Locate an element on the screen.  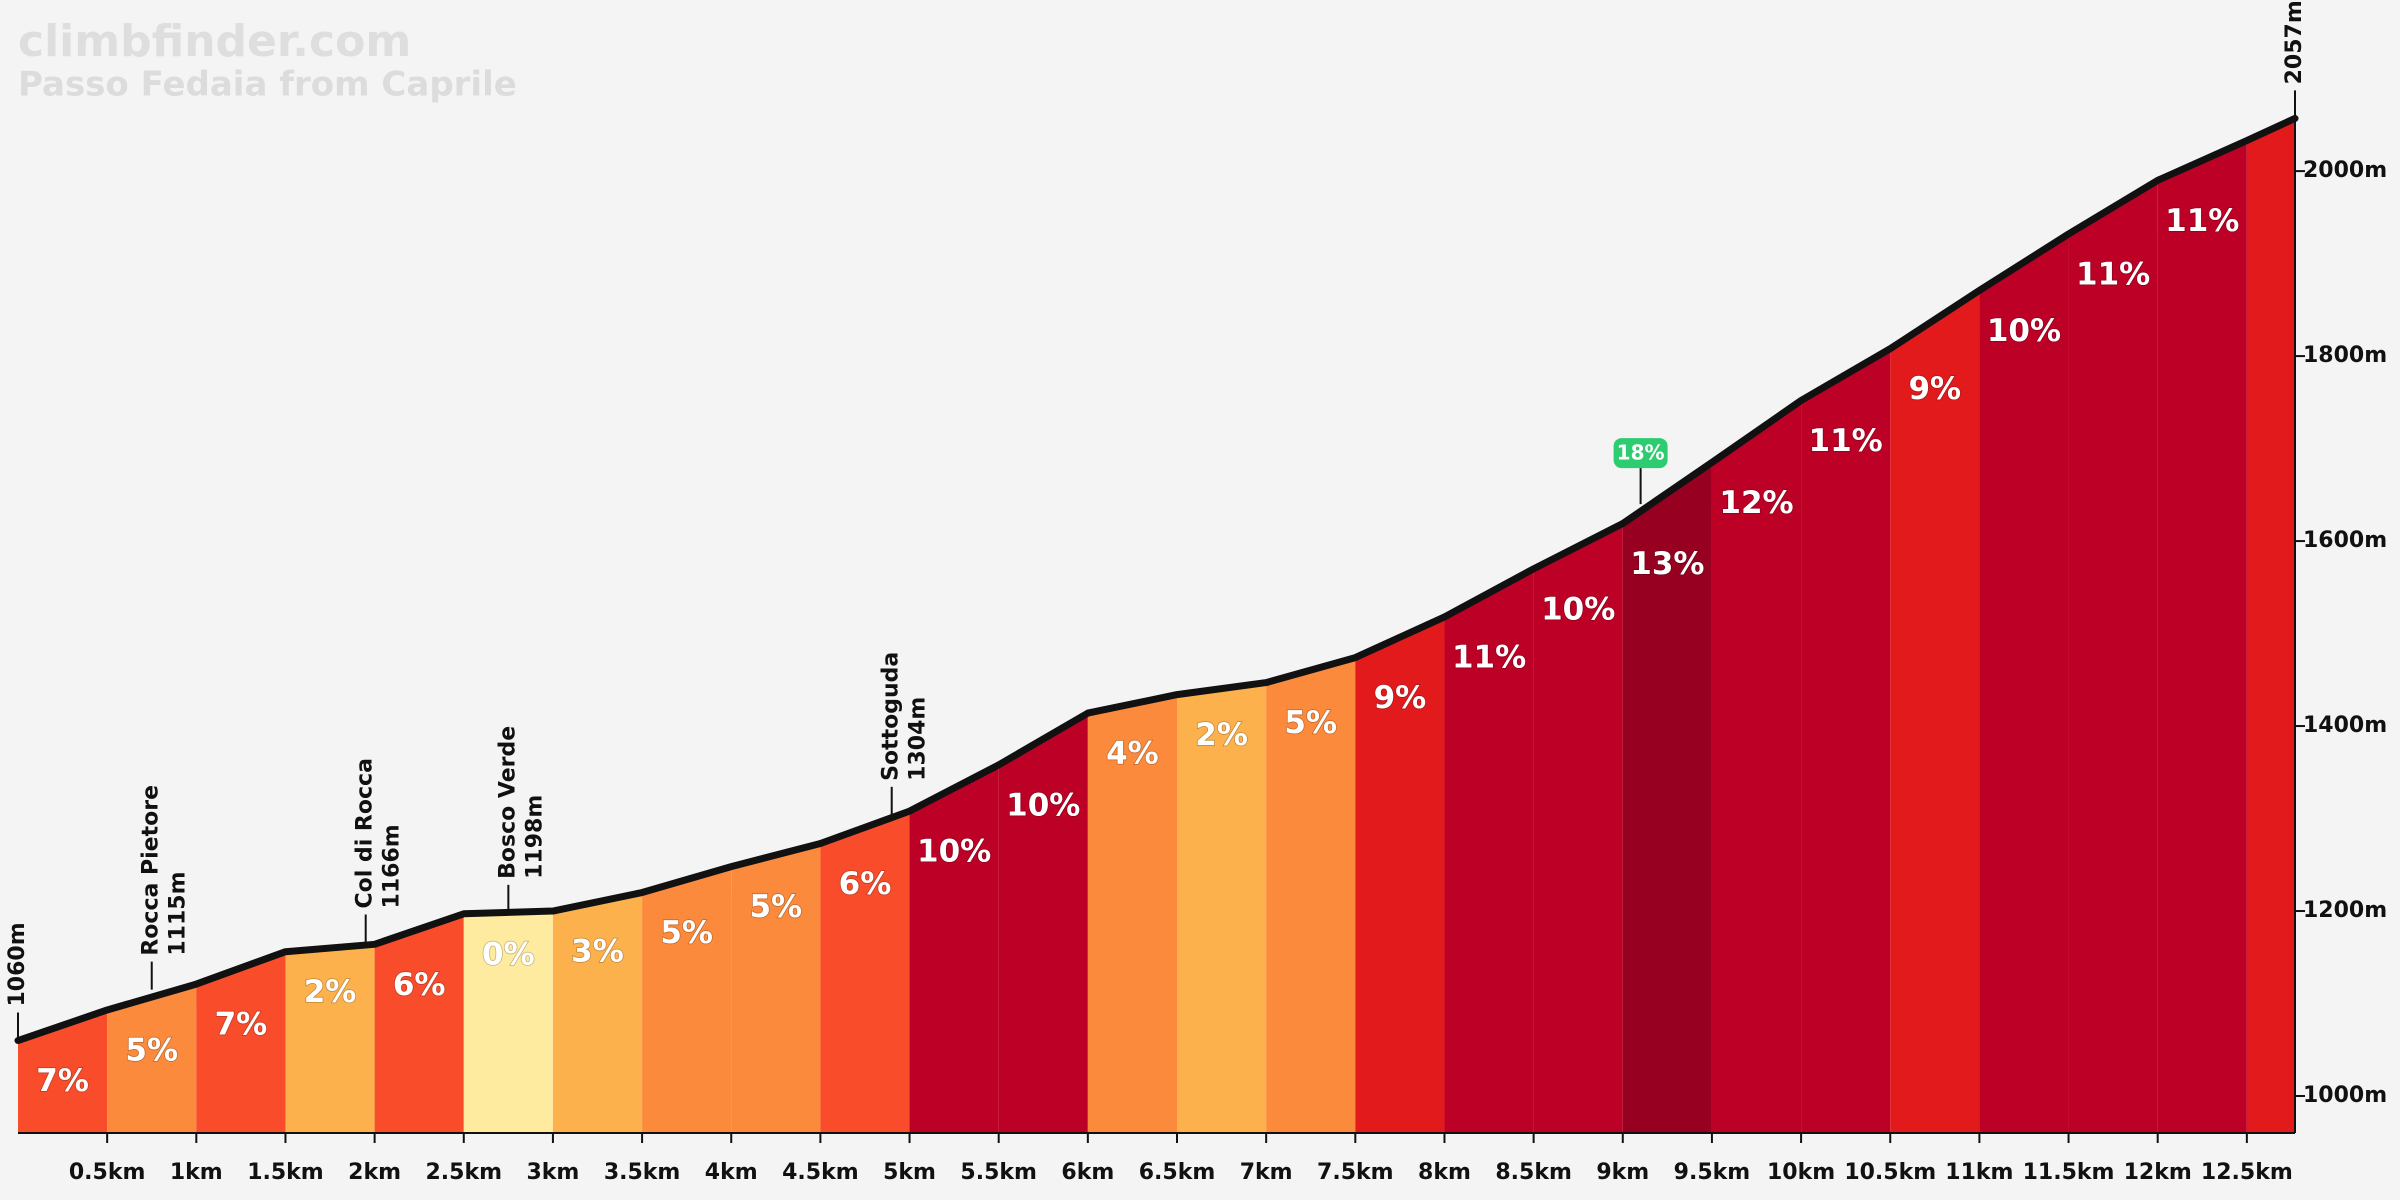
x-tick-label: 1km is located at coordinates (196, 1172).